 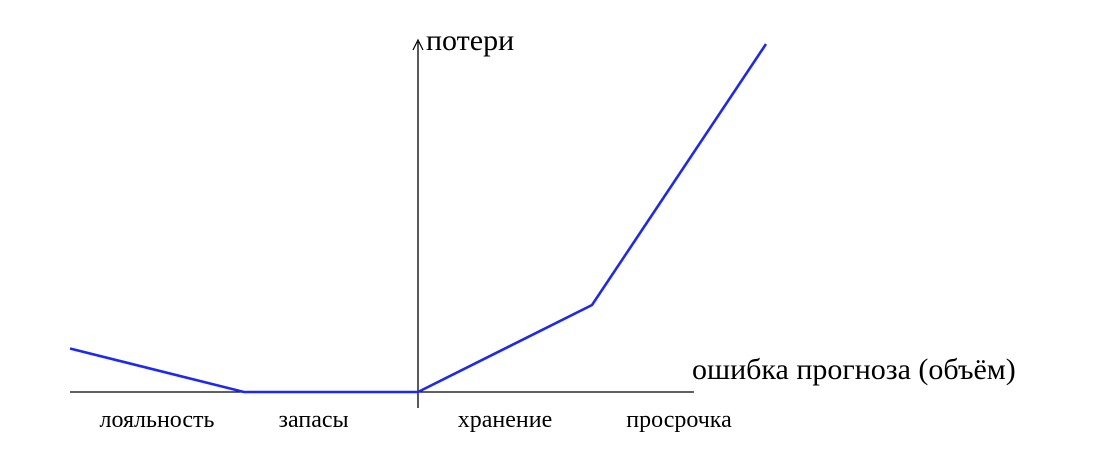 What do you see at coordinates (415, 420) in the screenshot?
I see `region-labels: лояльность запасы хранение просрочка` at bounding box center [415, 420].